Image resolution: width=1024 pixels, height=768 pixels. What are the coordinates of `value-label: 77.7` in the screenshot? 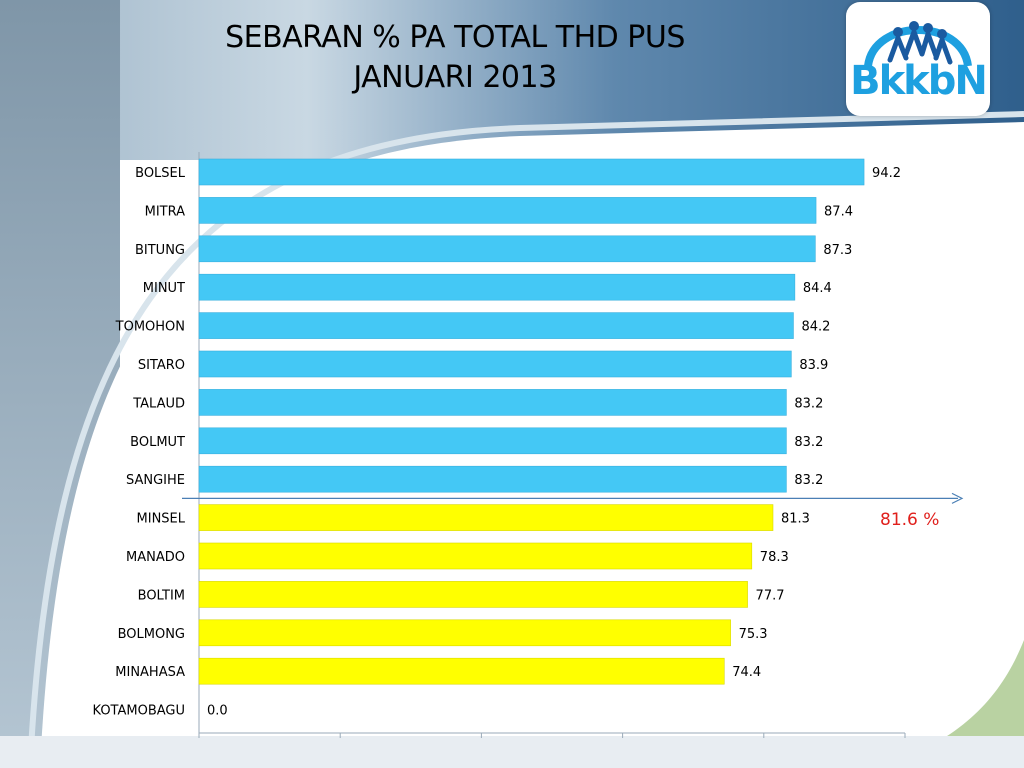 It's located at (770, 595).